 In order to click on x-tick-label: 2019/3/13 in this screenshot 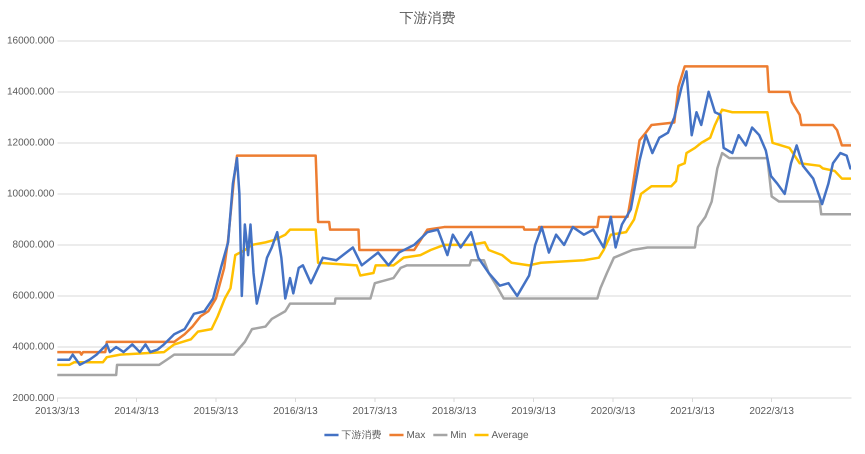, I will do `click(533, 411)`.